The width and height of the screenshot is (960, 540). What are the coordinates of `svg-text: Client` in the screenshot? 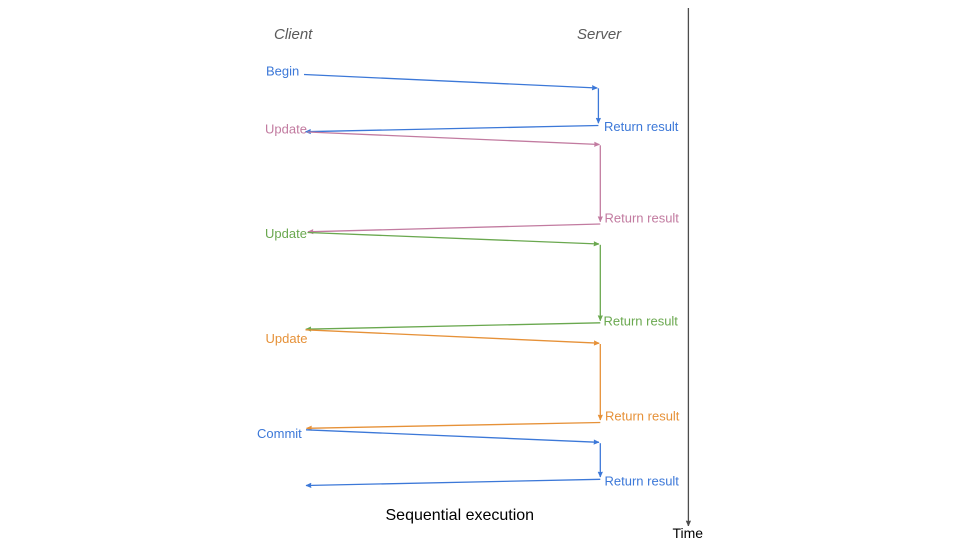 It's located at (293, 34).